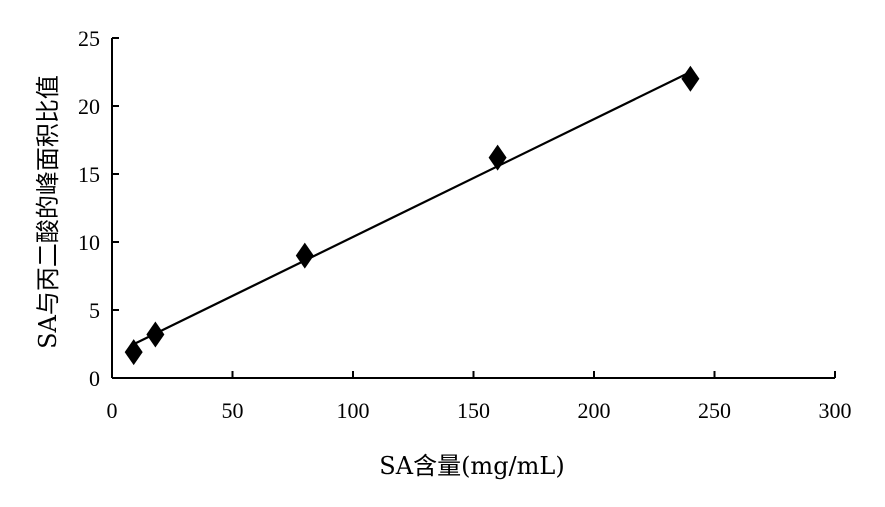  What do you see at coordinates (98, 208) in the screenshot?
I see `y-axis-ticks: 0 5 10 15 20 25` at bounding box center [98, 208].